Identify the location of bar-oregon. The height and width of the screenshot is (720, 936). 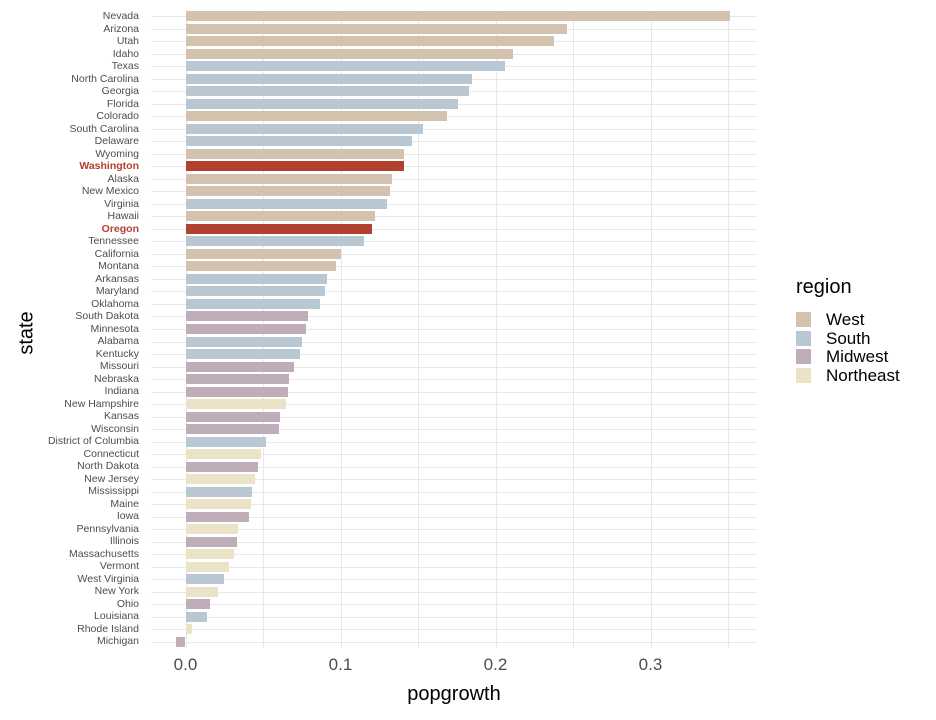
(278, 228).